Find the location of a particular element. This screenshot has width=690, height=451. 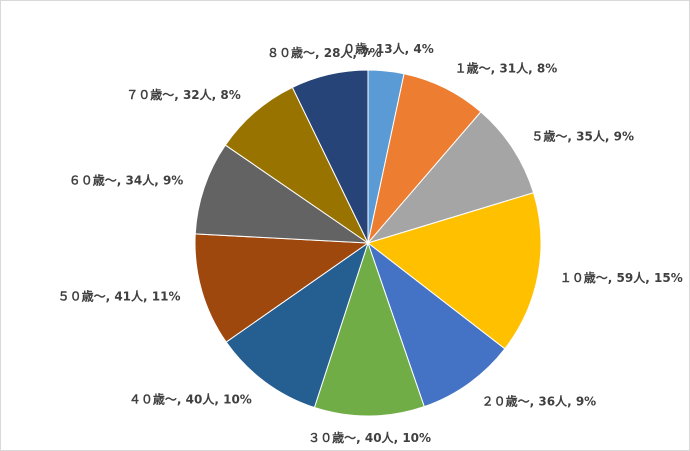

label-value: 28人 is located at coordinates (339, 51).